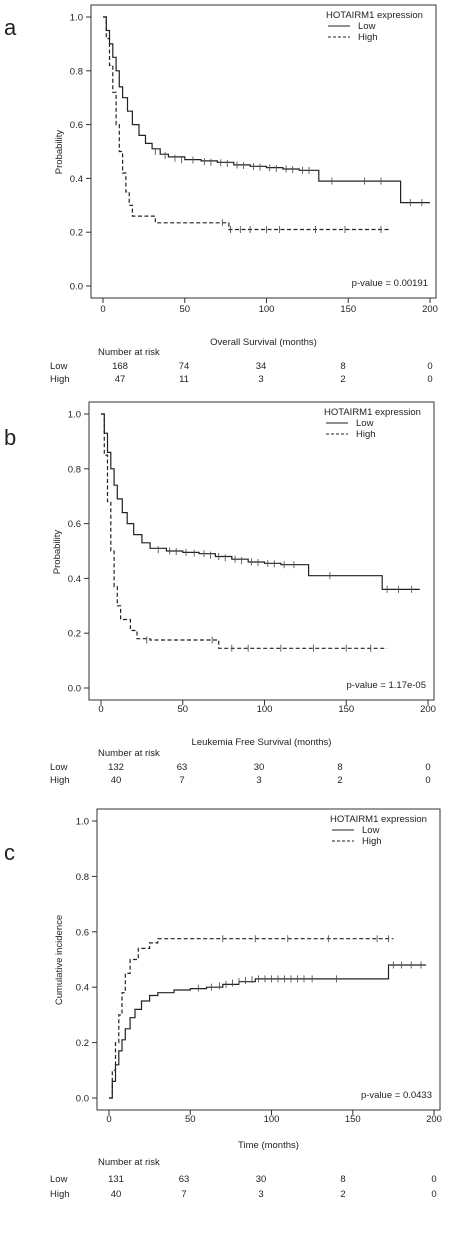  What do you see at coordinates (396, 1095) in the screenshot?
I see `p-value-label: p-value = 0.0433` at bounding box center [396, 1095].